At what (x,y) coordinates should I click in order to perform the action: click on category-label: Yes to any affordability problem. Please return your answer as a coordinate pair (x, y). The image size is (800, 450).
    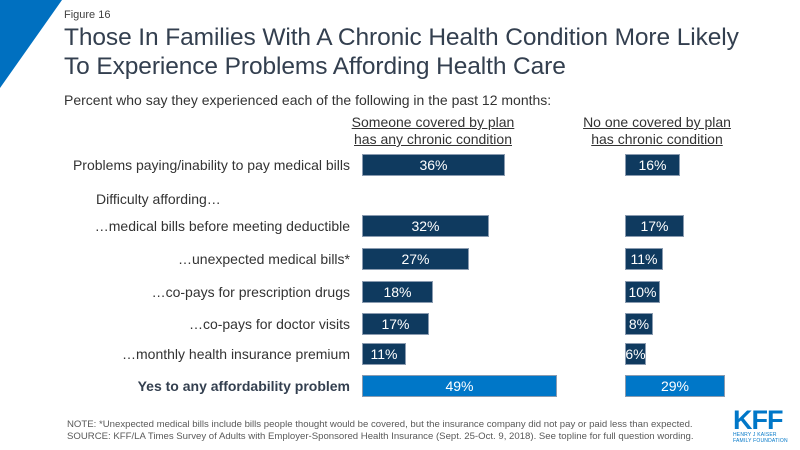
    Looking at the image, I should click on (243, 386).